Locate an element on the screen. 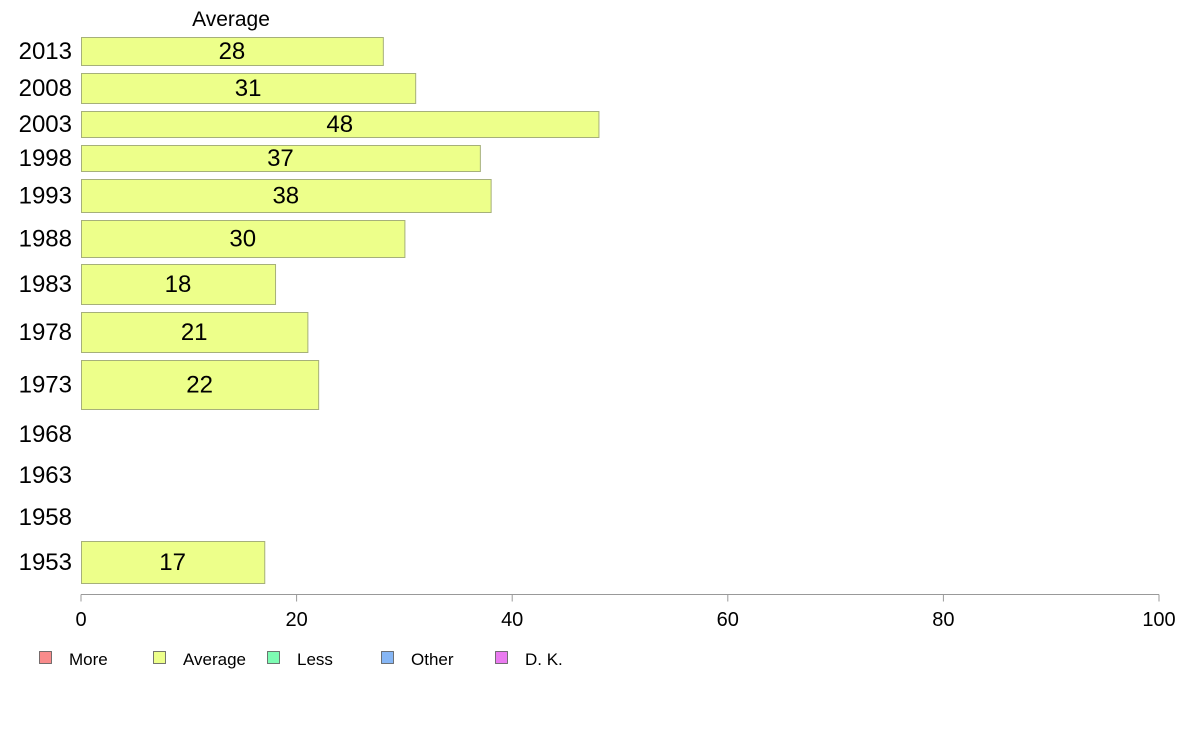 The width and height of the screenshot is (1188, 736). bar-value-label-1973: 22 is located at coordinates (199, 385).